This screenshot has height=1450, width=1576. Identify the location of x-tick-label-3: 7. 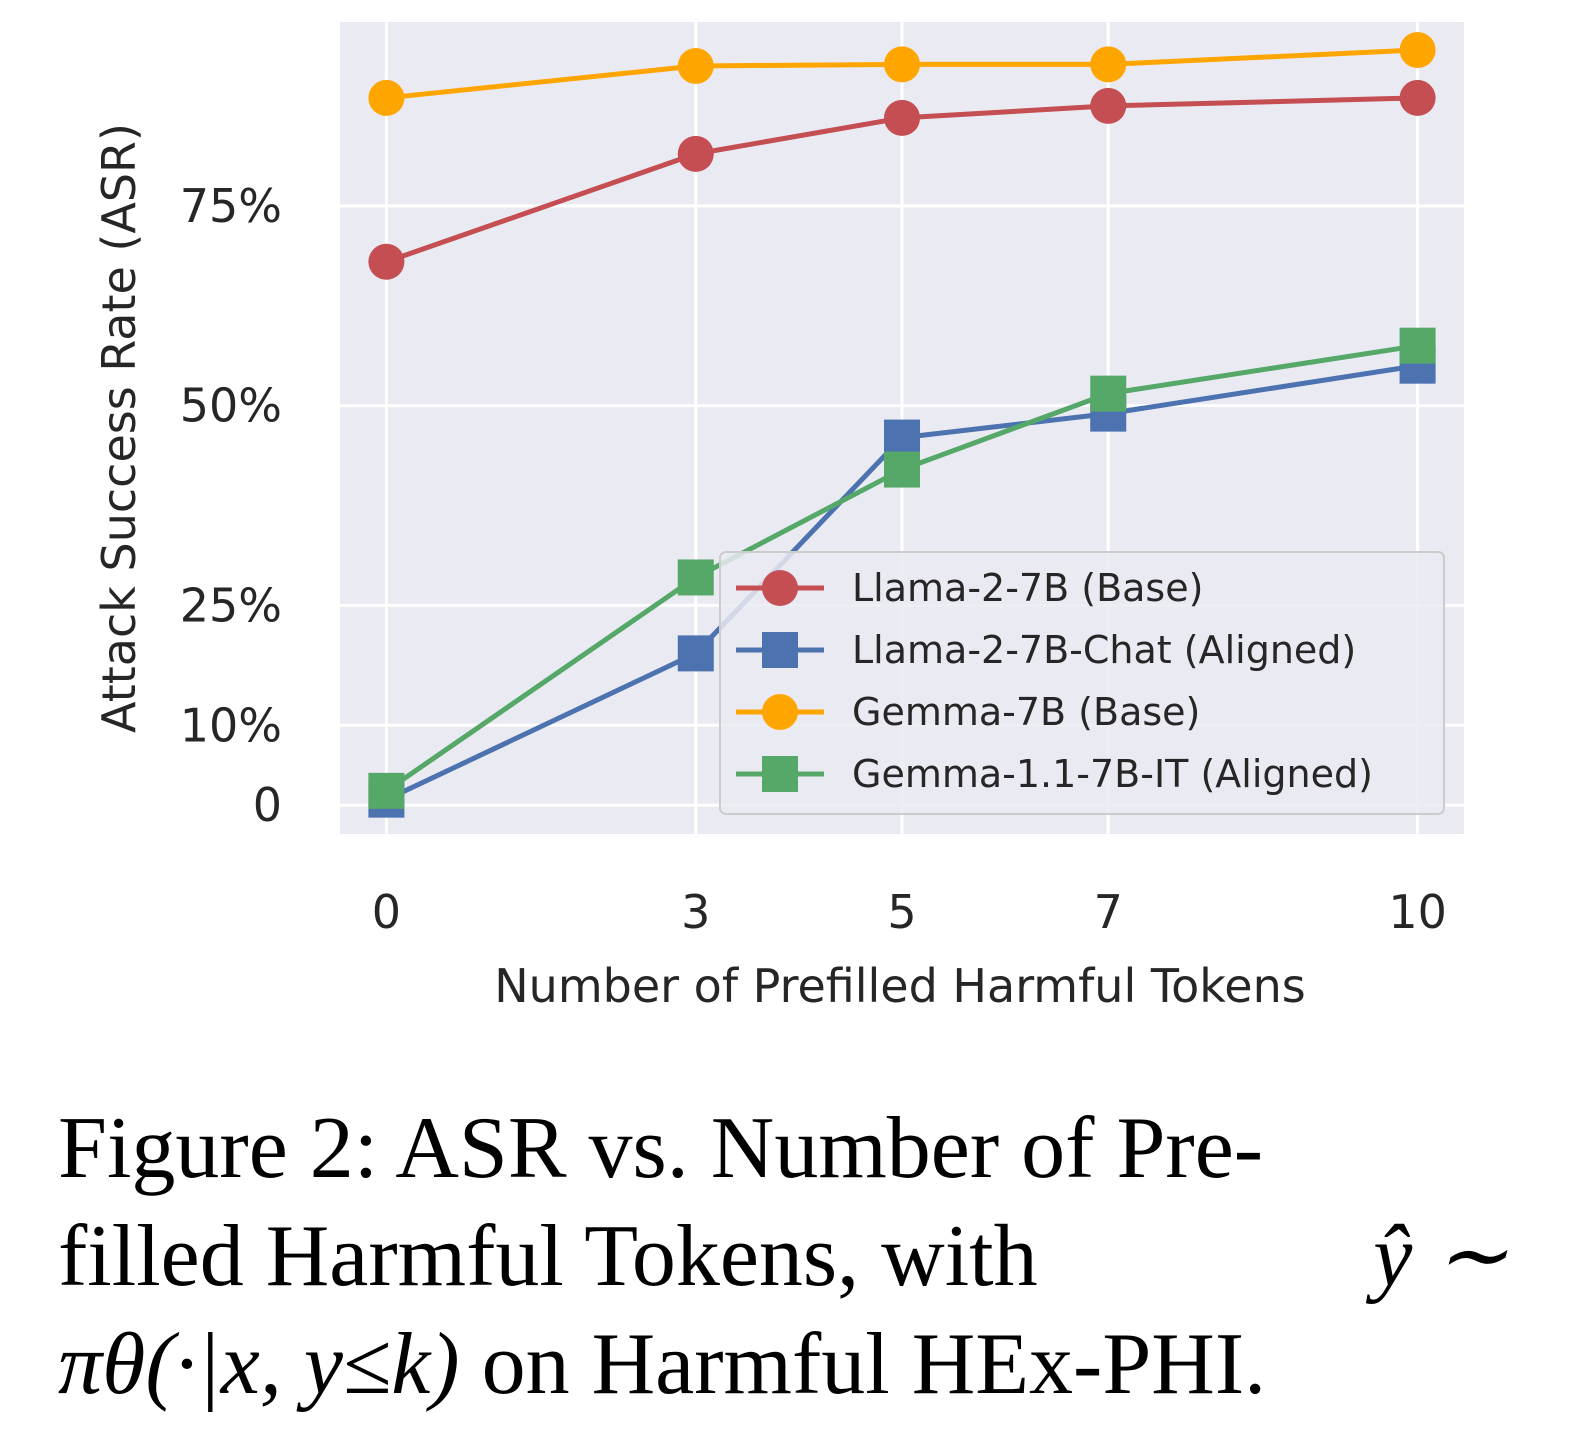
(1108, 912).